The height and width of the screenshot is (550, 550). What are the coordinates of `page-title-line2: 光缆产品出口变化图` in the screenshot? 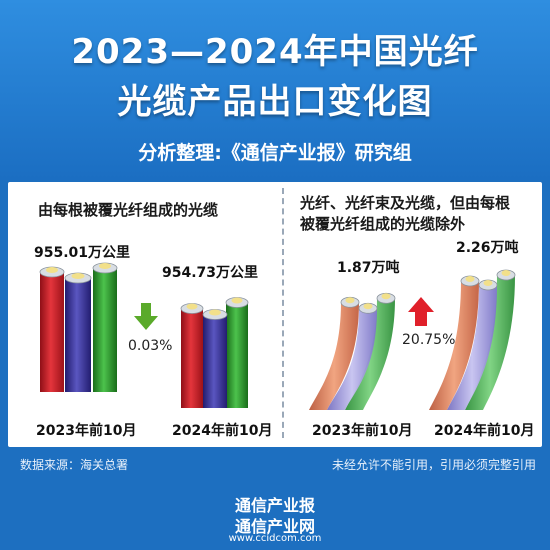 It's located at (275, 102).